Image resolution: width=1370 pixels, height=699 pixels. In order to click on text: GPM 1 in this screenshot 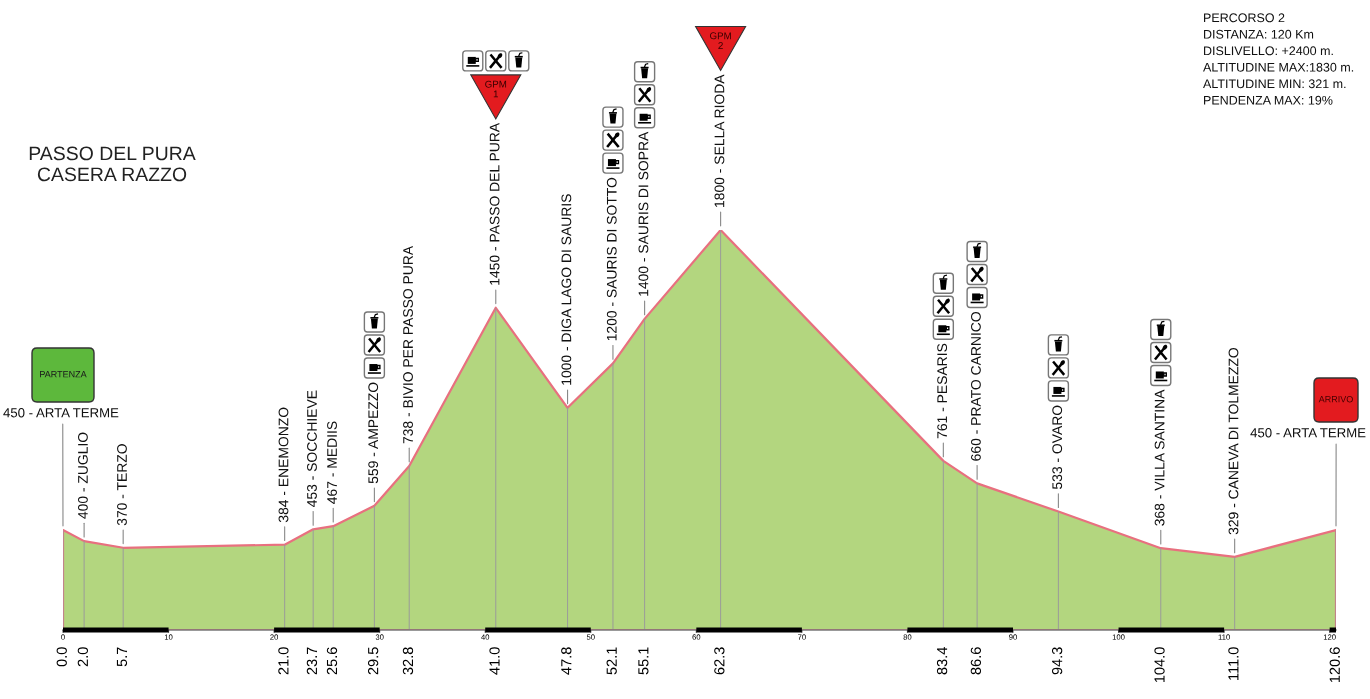, I will do `click(496, 89)`.